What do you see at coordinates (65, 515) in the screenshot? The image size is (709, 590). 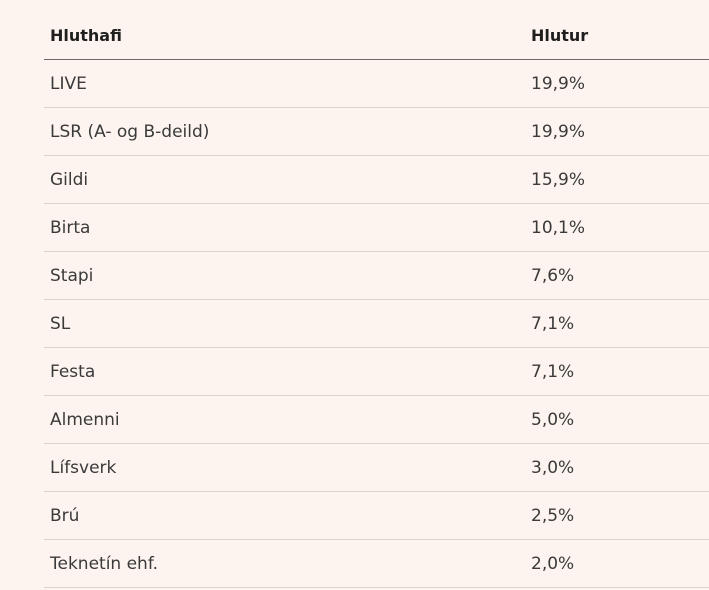 I see `holder-cell: Brú` at bounding box center [65, 515].